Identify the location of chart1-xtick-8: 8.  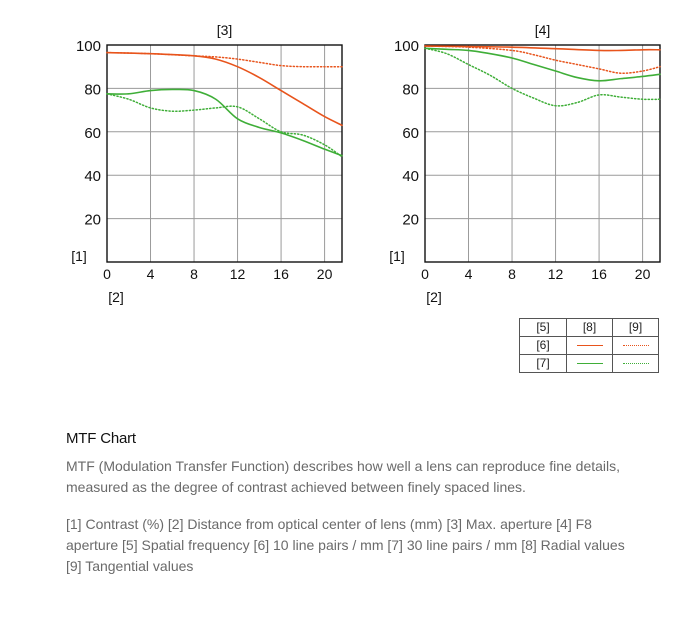
(194, 274).